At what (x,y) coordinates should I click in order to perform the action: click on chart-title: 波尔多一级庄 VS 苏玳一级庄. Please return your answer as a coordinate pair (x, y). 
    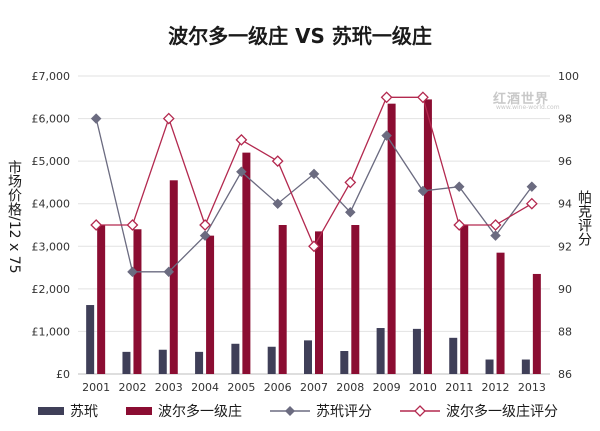
    Looking at the image, I should click on (300, 36).